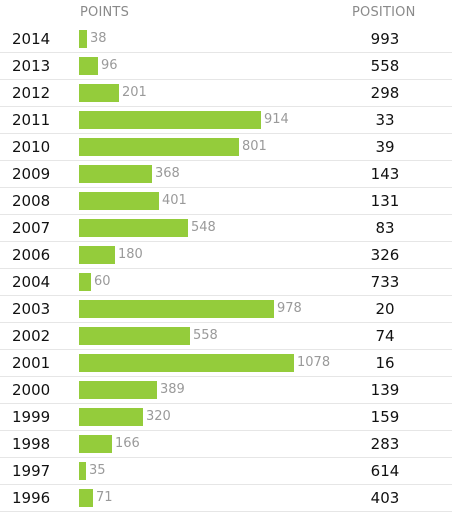  What do you see at coordinates (130, 254) in the screenshot?
I see `points-value-label: 180` at bounding box center [130, 254].